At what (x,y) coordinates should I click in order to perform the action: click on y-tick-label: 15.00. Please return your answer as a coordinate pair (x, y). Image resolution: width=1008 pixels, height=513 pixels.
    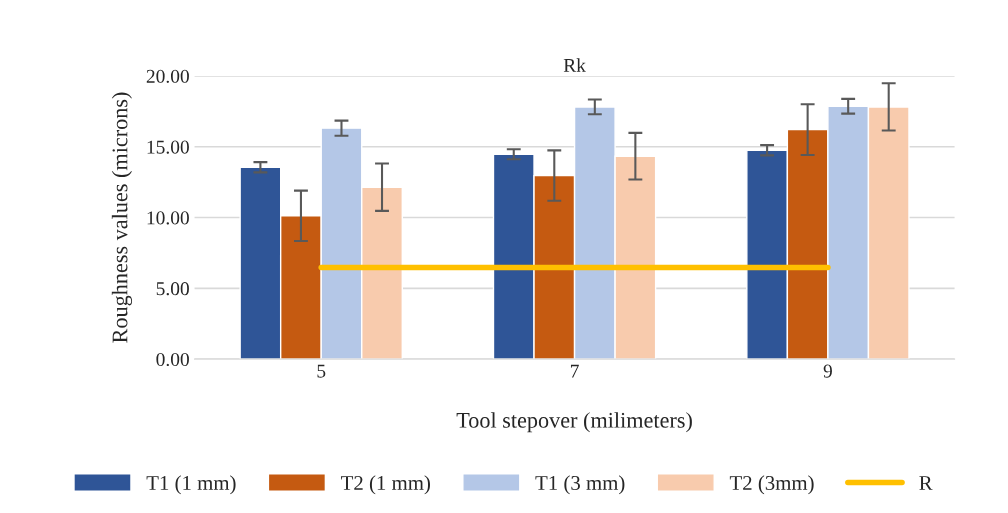
    Looking at the image, I should click on (168, 147).